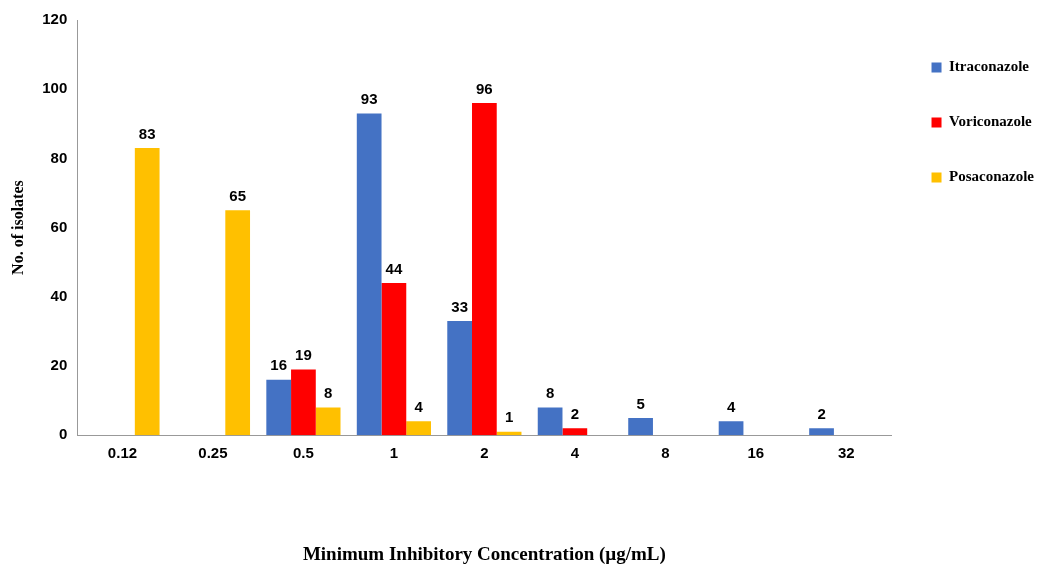 This screenshot has height=575, width=1054. What do you see at coordinates (59, 295) in the screenshot?
I see `y-tick-label: 40` at bounding box center [59, 295].